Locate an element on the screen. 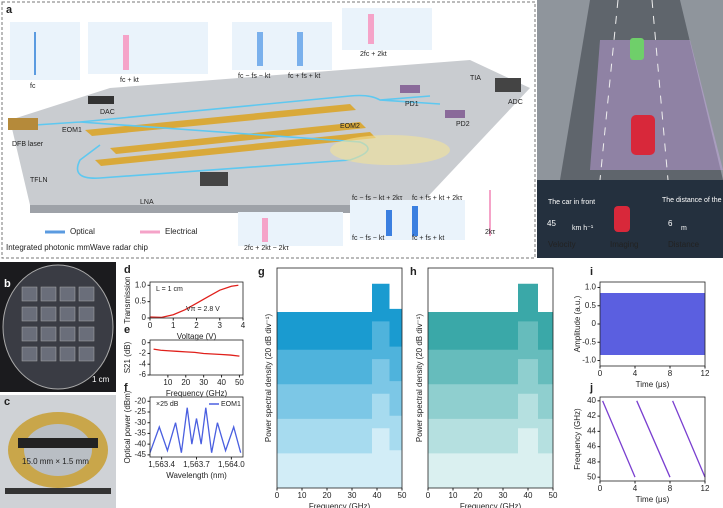 The image size is (723, 508). road-caption: Distance is located at coordinates (684, 244).